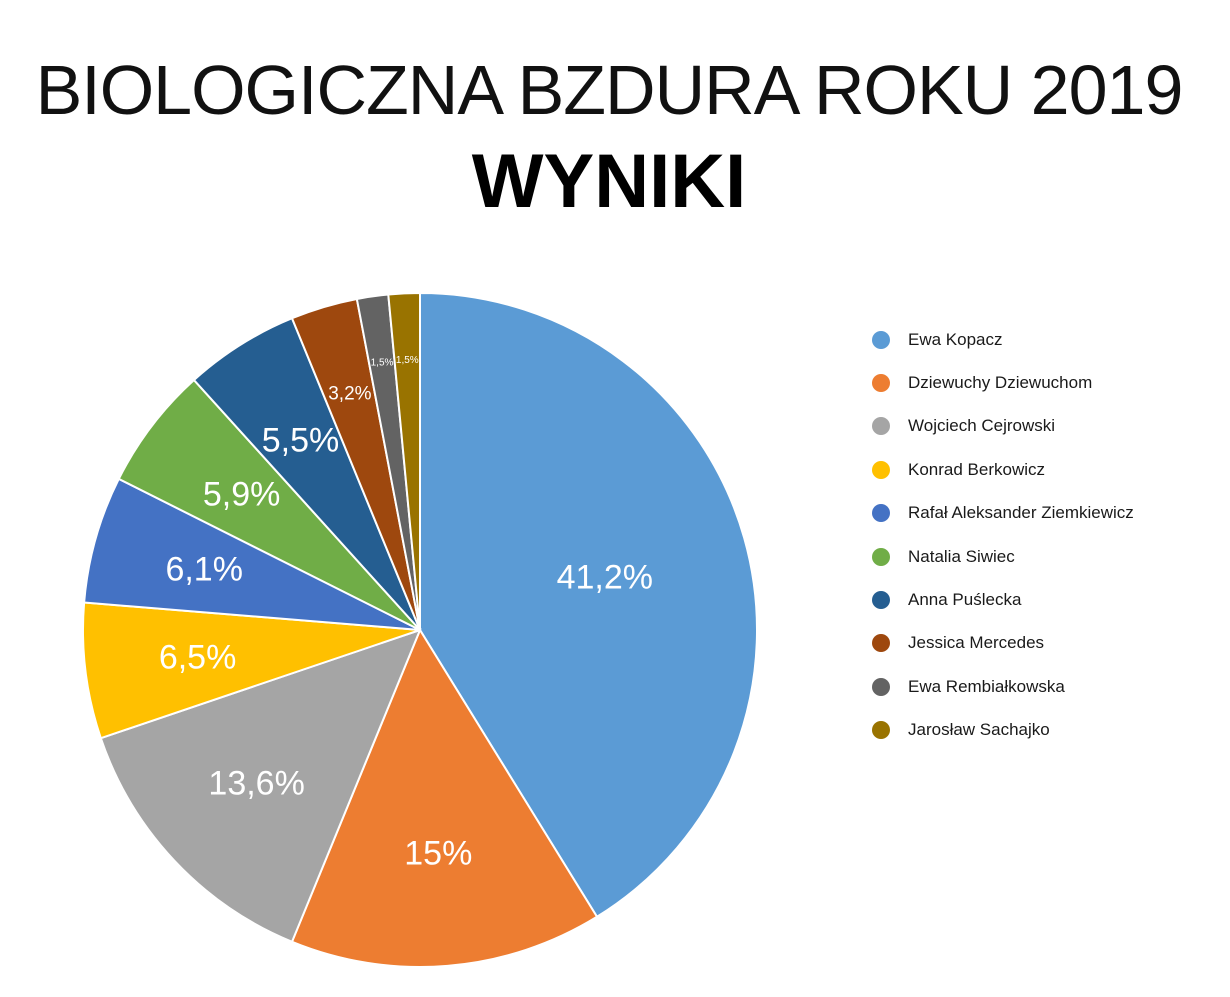  What do you see at coordinates (609, 90) in the screenshot?
I see `chart-title: BIOLOGICZNA BZDURA ROKU 2019` at bounding box center [609, 90].